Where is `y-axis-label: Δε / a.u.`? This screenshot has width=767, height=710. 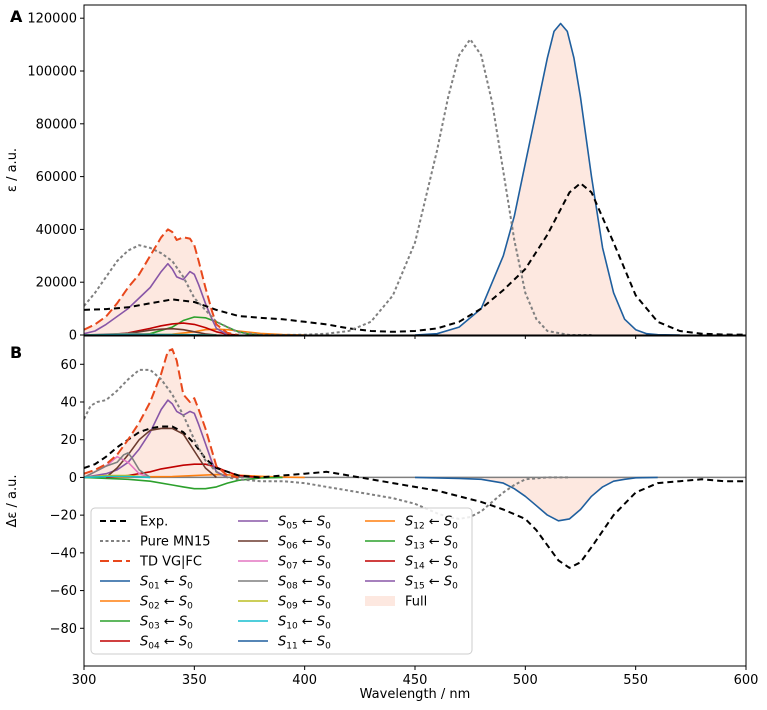 y-axis-label: Δε / a.u. is located at coordinates (12, 500).